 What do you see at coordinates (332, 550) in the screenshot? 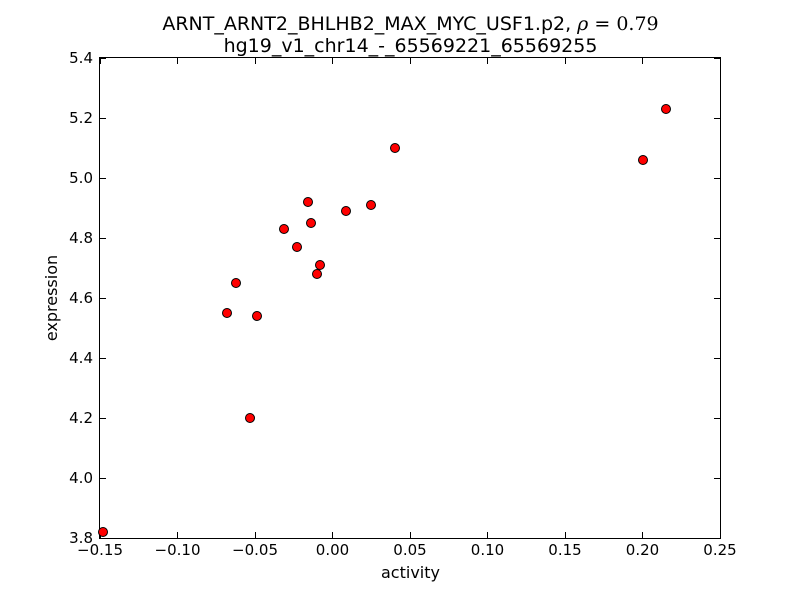
I see `x-axis-tick-label: 0.00` at bounding box center [332, 550].